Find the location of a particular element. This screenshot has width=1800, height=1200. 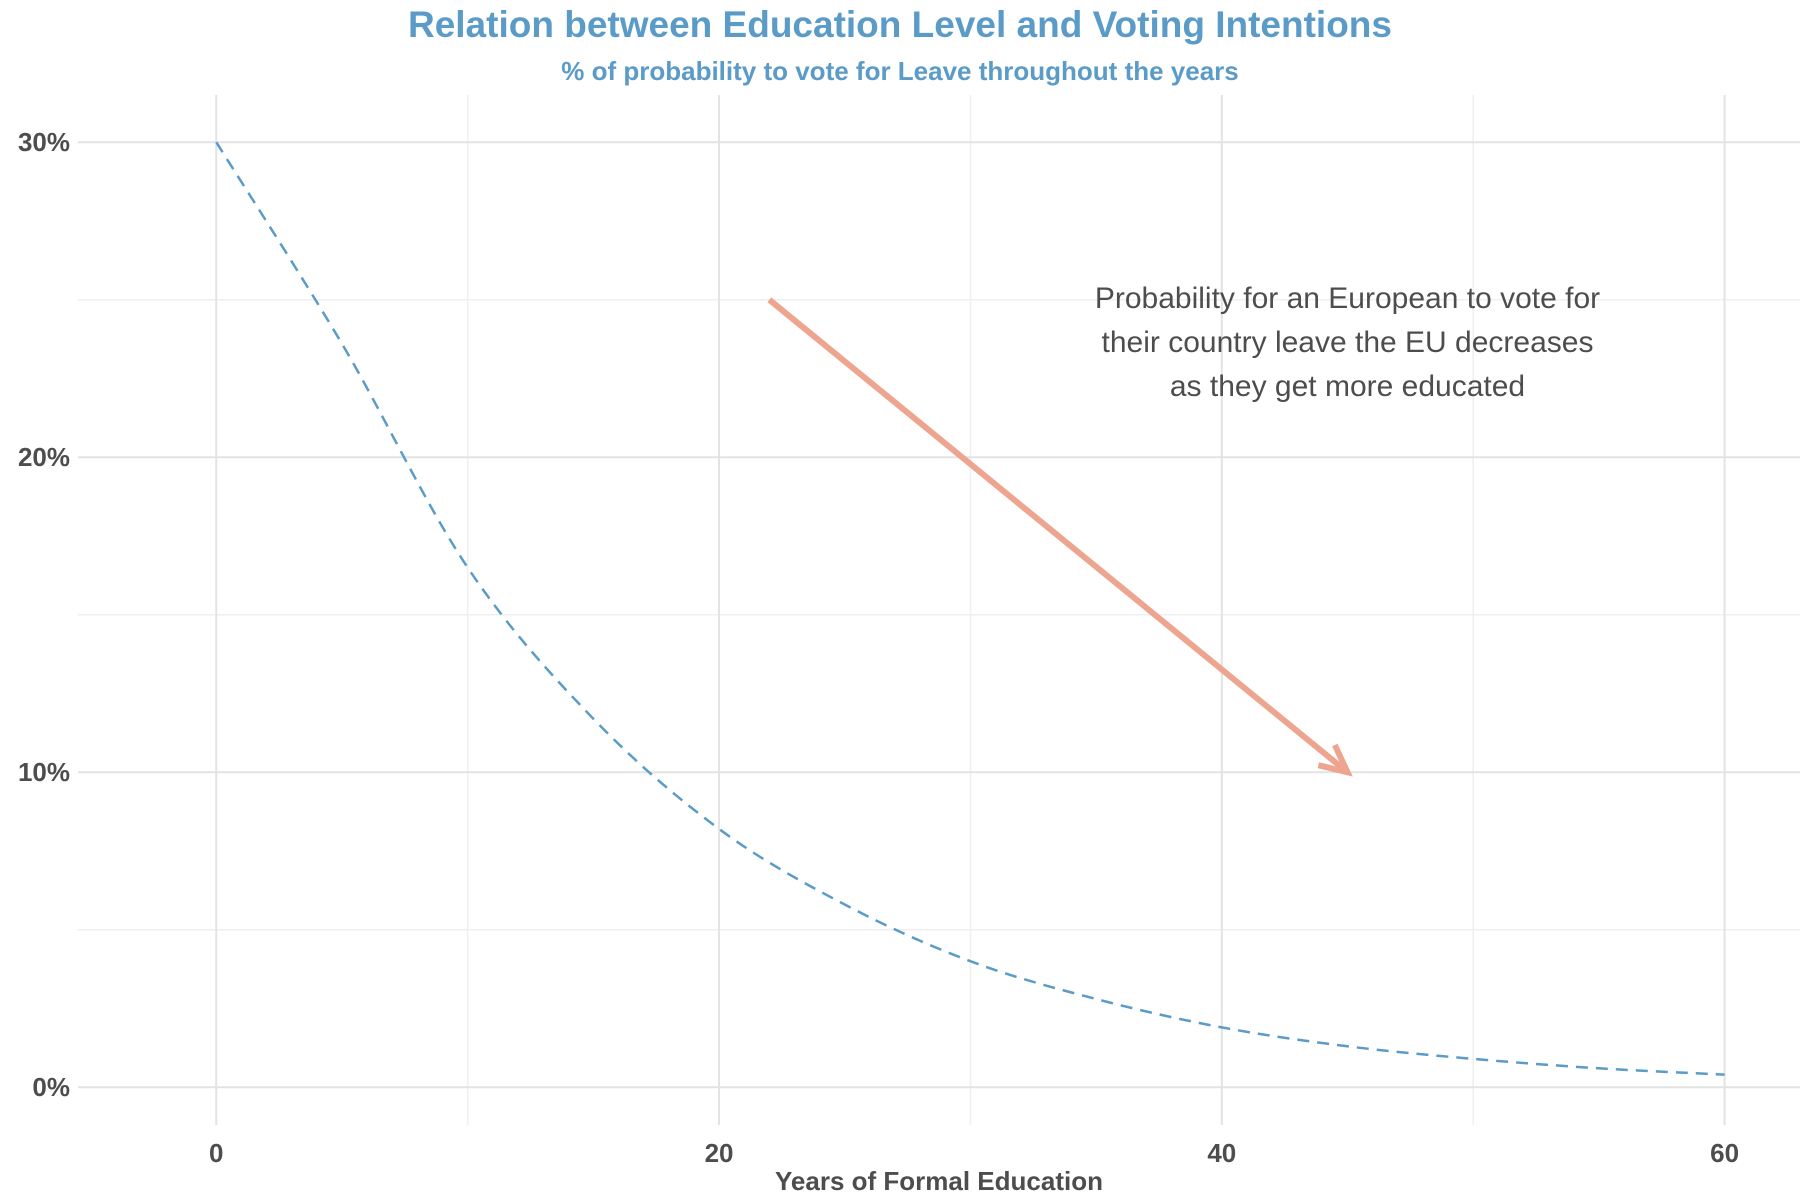

annotation-text-line: Probability for an European to vote for is located at coordinates (1347, 298).